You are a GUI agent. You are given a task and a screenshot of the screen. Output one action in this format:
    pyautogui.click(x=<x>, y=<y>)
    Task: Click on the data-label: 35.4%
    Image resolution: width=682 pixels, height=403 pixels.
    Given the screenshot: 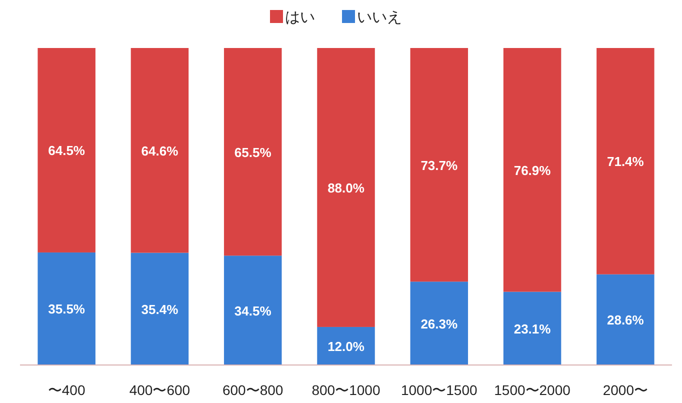 What is the action you would take?
    pyautogui.click(x=160, y=309)
    